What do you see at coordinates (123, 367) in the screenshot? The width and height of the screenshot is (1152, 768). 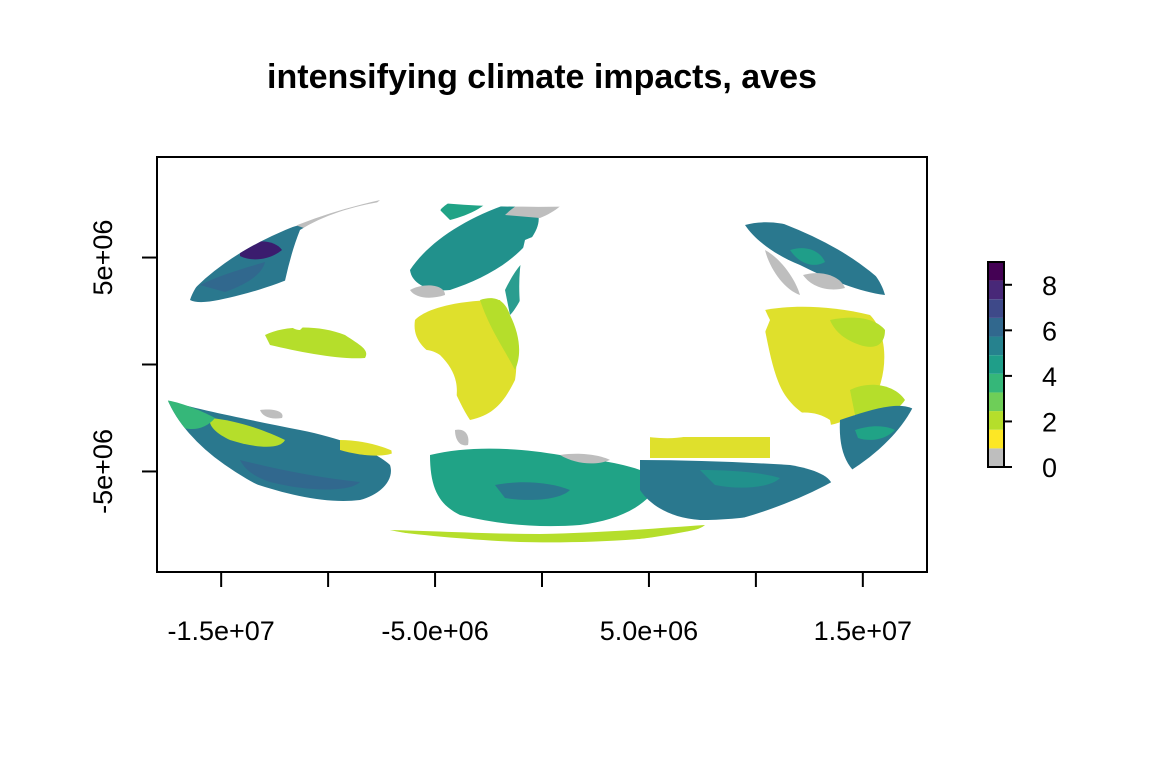 I see `y-axis: 5e+06 -5e+06` at bounding box center [123, 367].